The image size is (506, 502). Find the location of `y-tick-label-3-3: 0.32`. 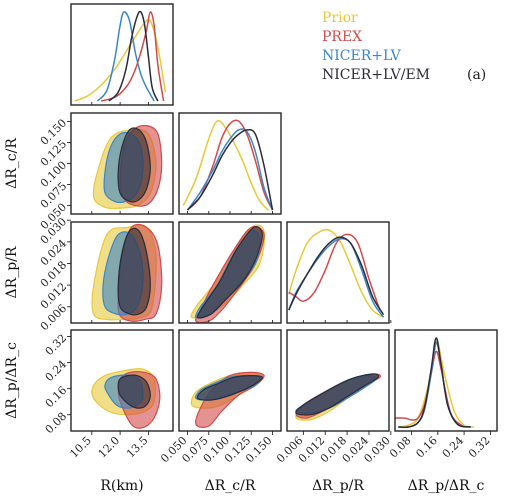

y-tick-label-3-3: 0.32 is located at coordinates (56, 345).